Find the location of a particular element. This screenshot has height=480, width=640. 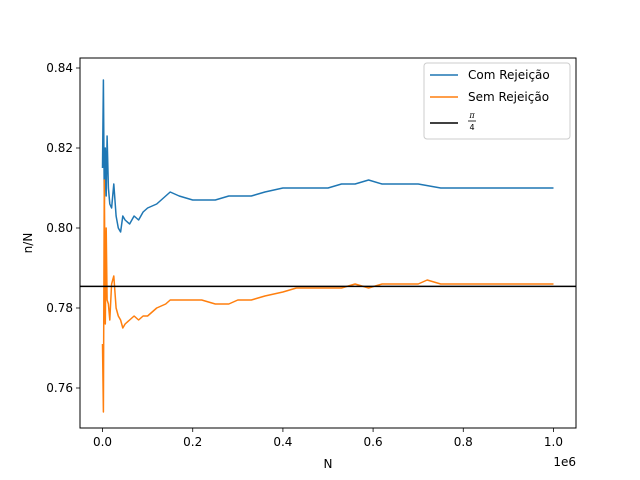

x-tick-label: 0.8 is located at coordinates (463, 442).